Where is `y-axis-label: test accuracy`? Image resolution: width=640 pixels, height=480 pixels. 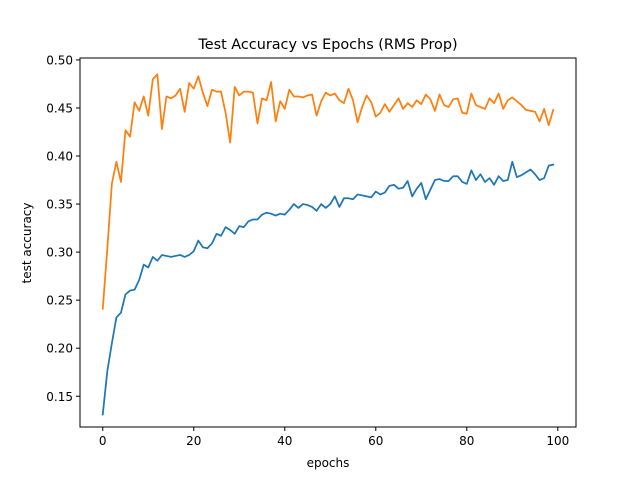 y-axis-label: test accuracy is located at coordinates (27, 243).